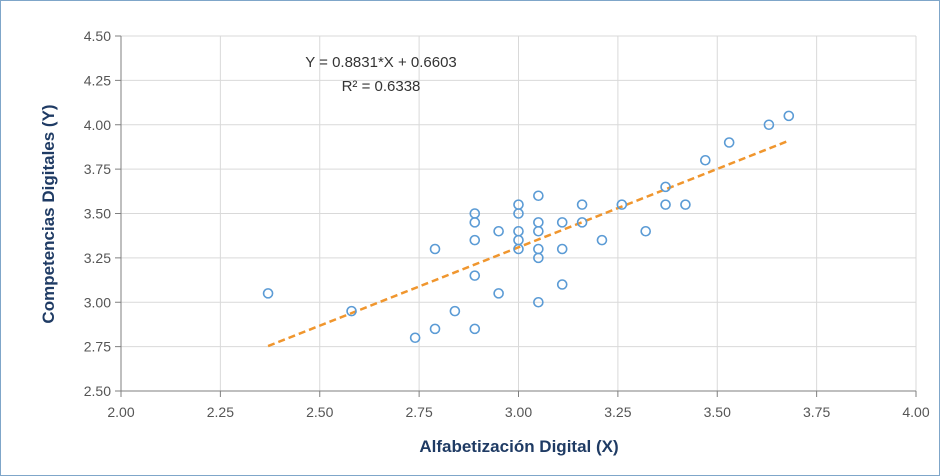  I want to click on y-tick-label: 4.50, so click(97, 36).